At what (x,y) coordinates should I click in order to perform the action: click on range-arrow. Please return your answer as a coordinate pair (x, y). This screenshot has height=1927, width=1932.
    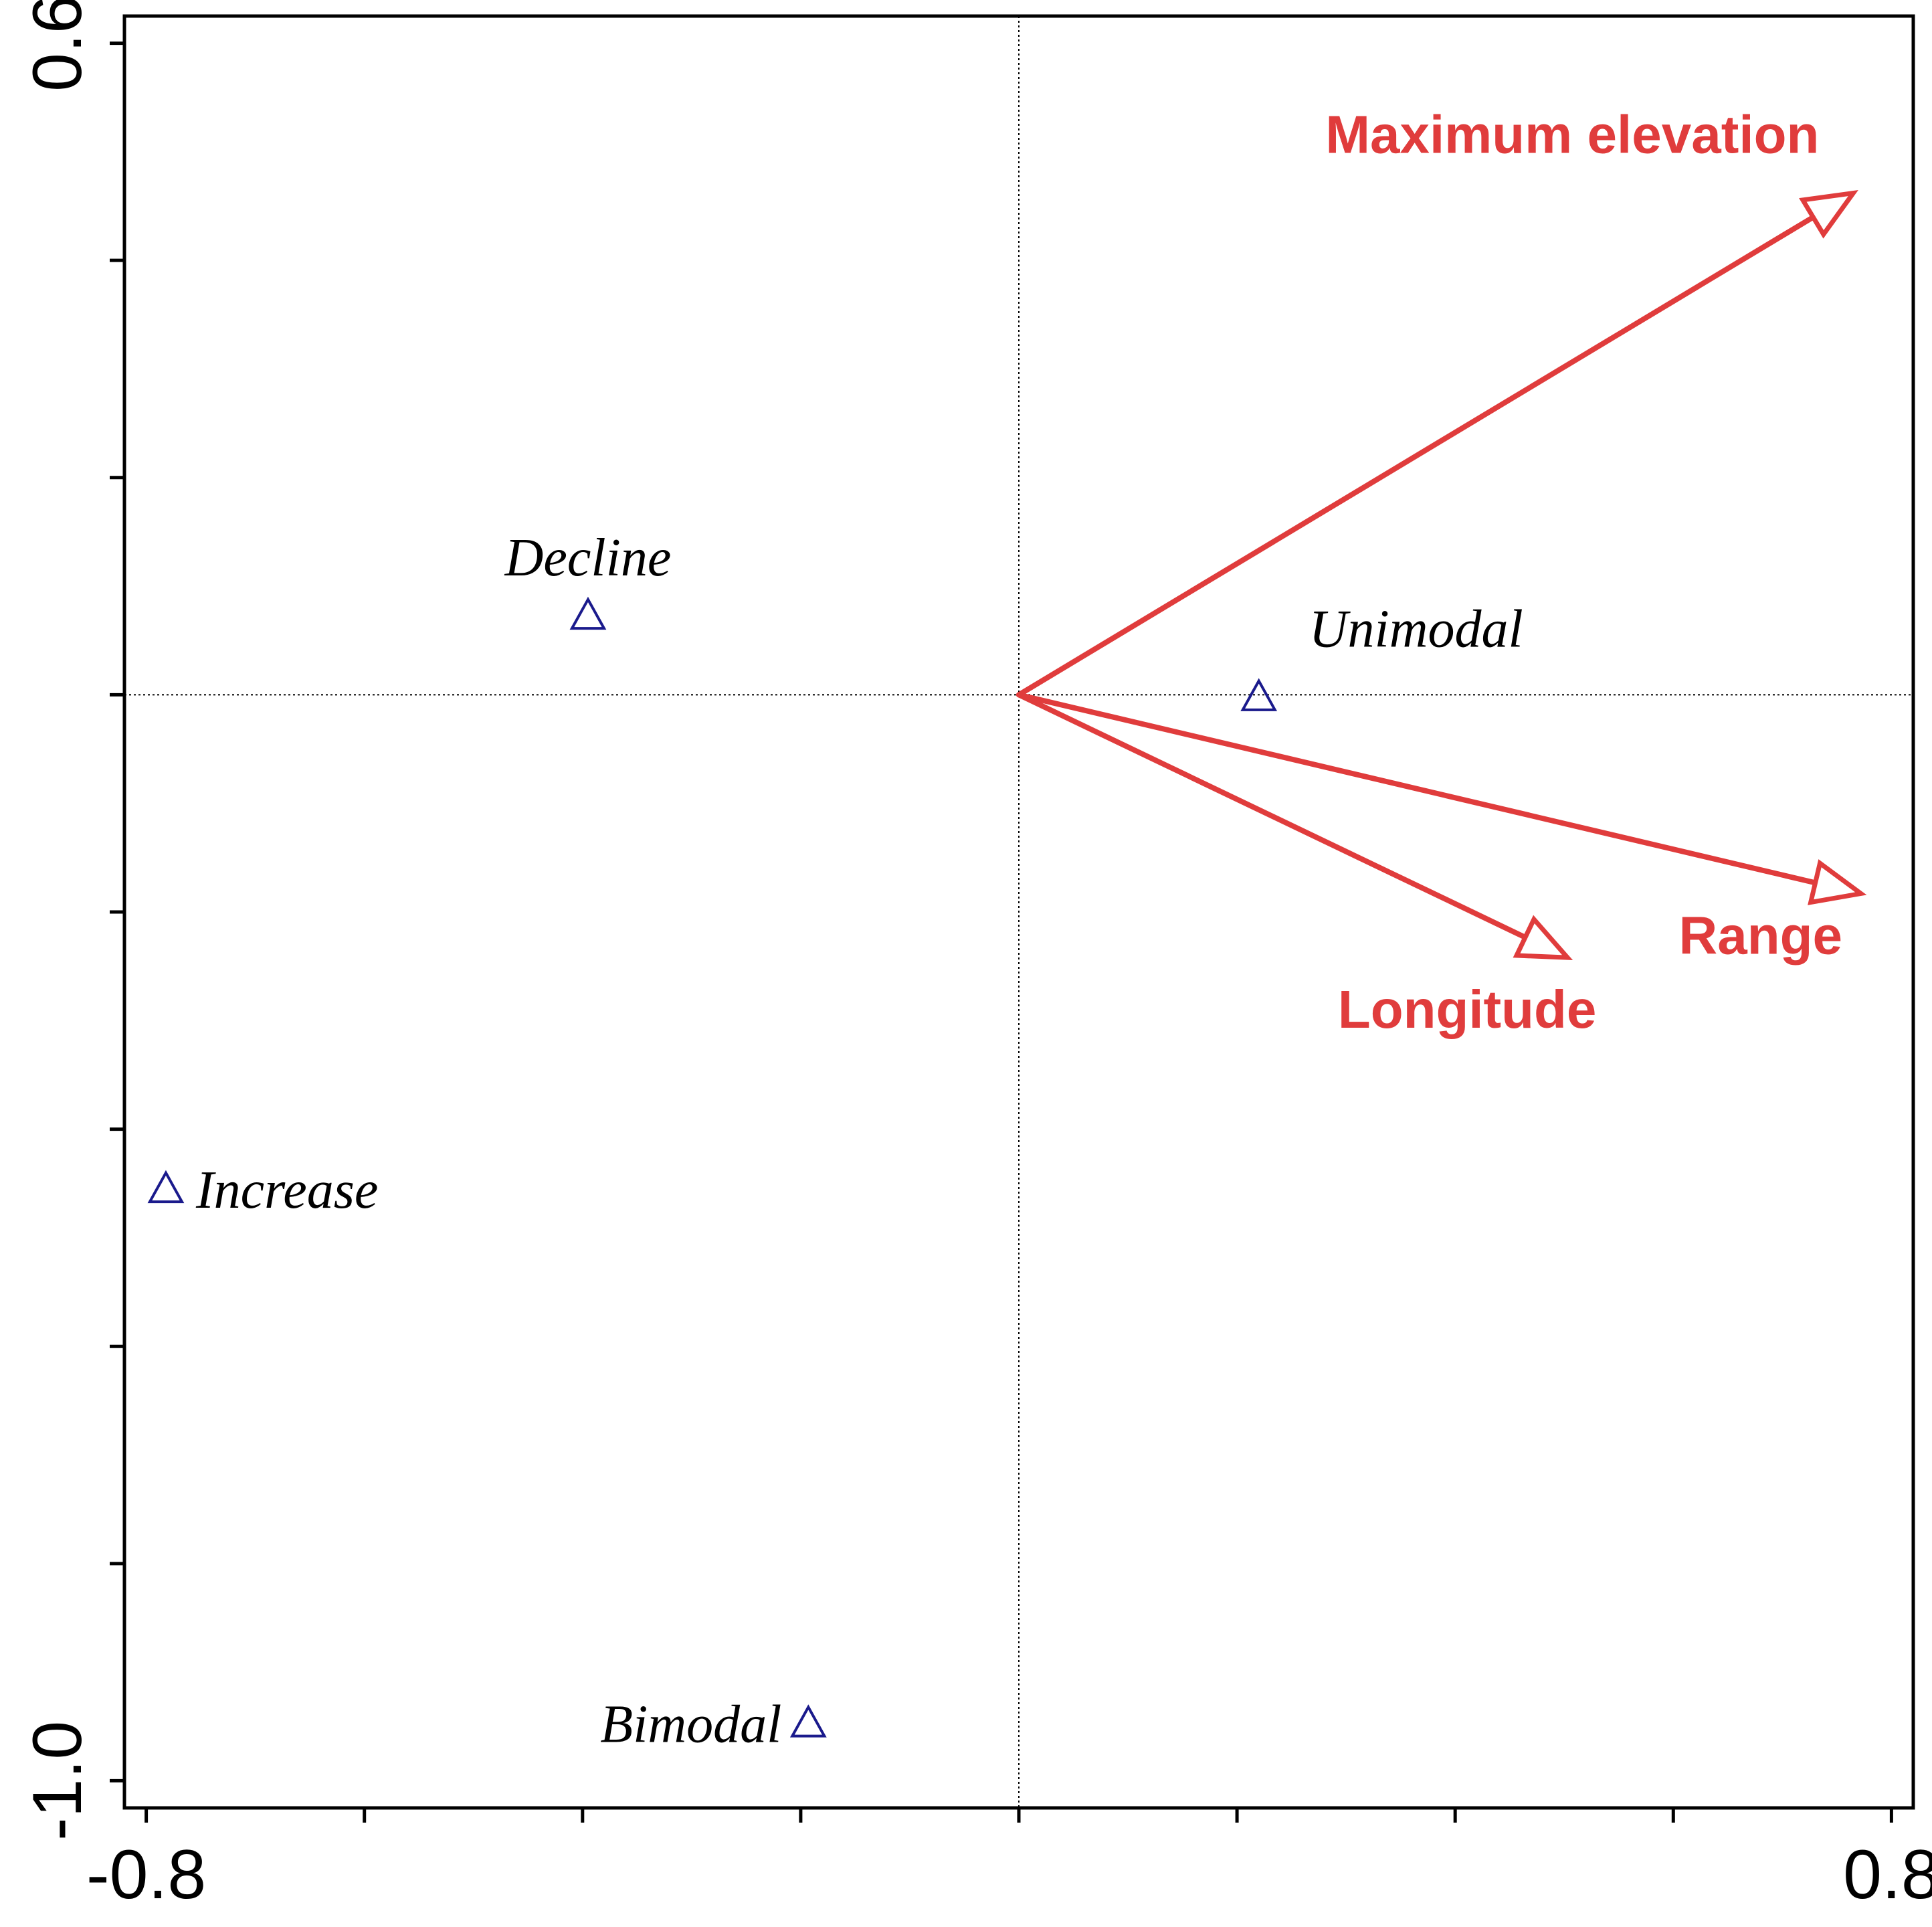
    Looking at the image, I should click on (1417, 789).